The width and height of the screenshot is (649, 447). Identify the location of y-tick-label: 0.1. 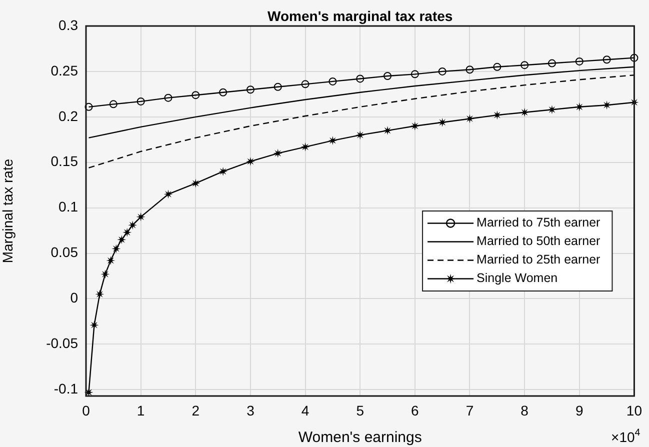
(68, 206).